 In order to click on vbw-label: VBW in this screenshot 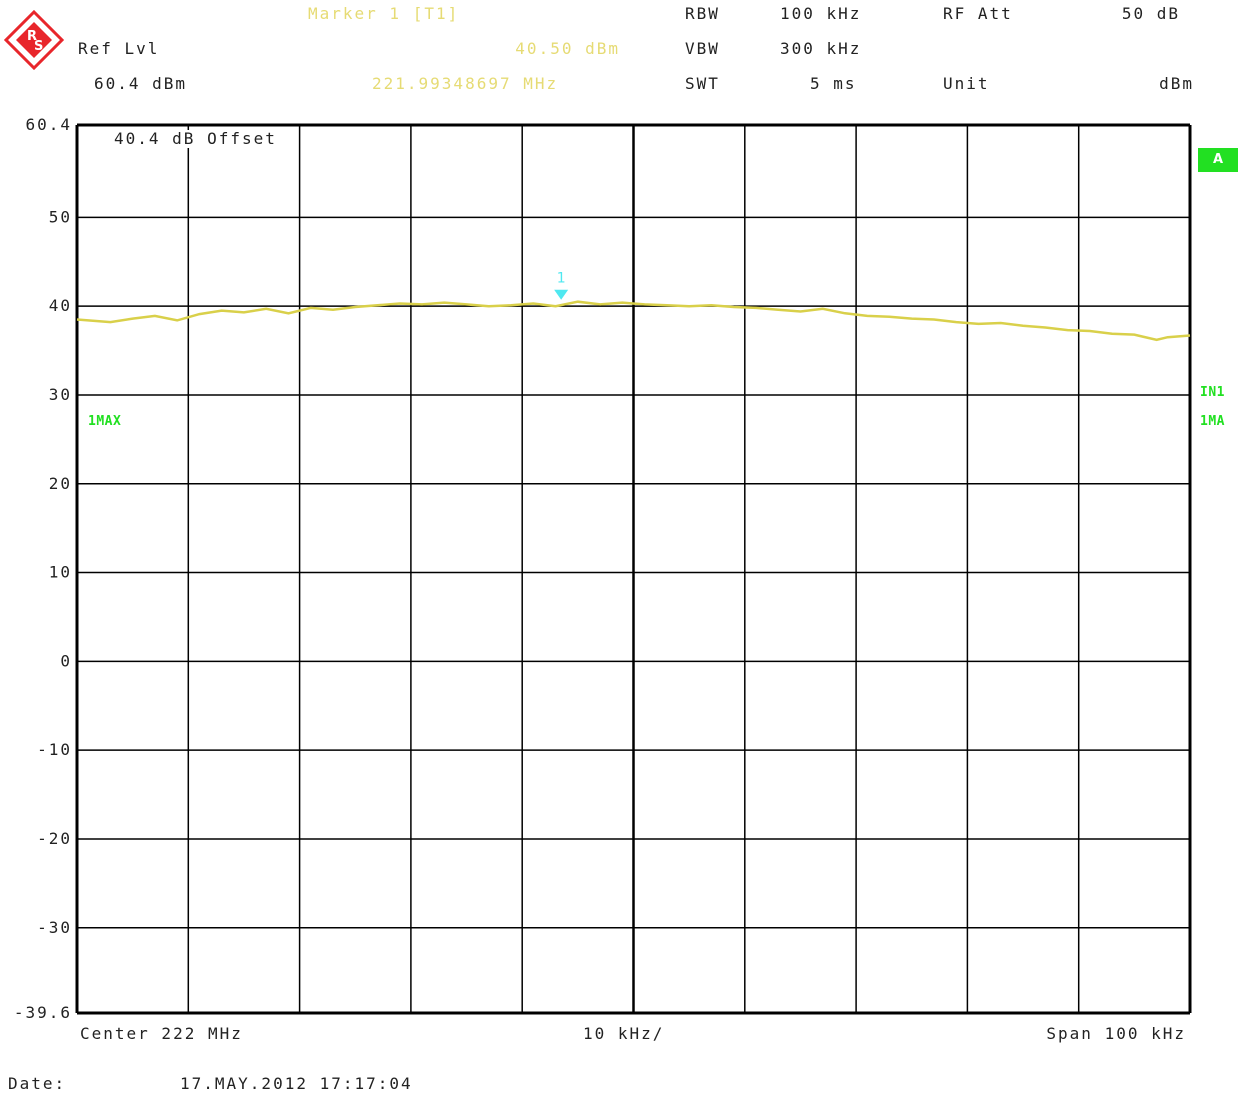, I will do `click(702, 48)`.